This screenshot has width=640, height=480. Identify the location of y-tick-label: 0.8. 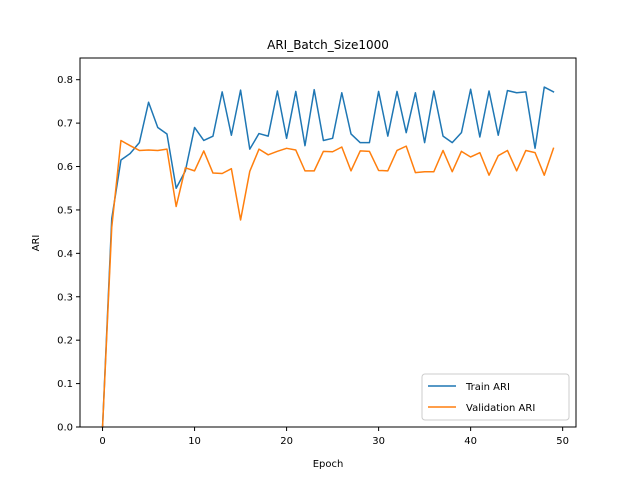
(65, 80).